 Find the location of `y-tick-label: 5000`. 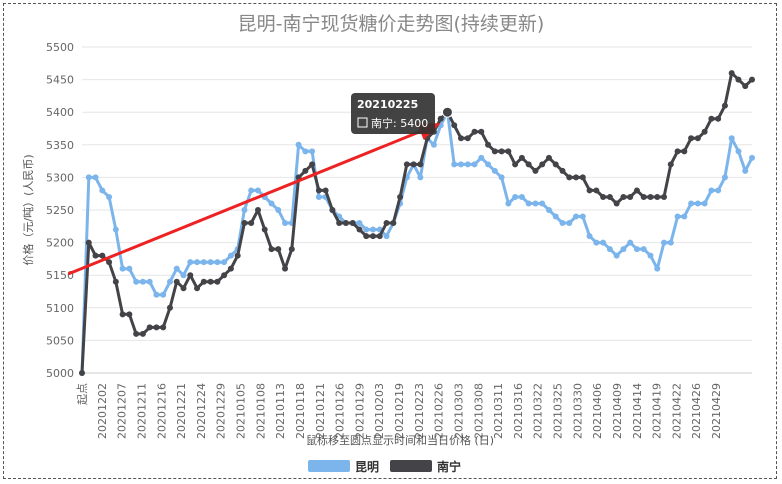

y-tick-label: 5000 is located at coordinates (60, 373).